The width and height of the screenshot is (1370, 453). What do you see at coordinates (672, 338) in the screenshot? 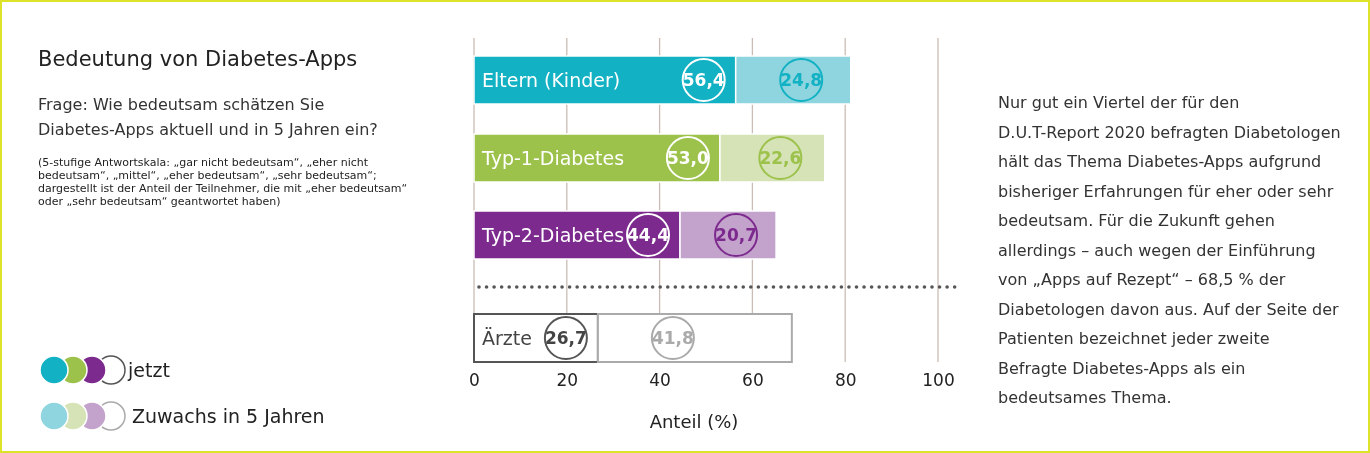
I see `data-label: 41,8` at bounding box center [672, 338].